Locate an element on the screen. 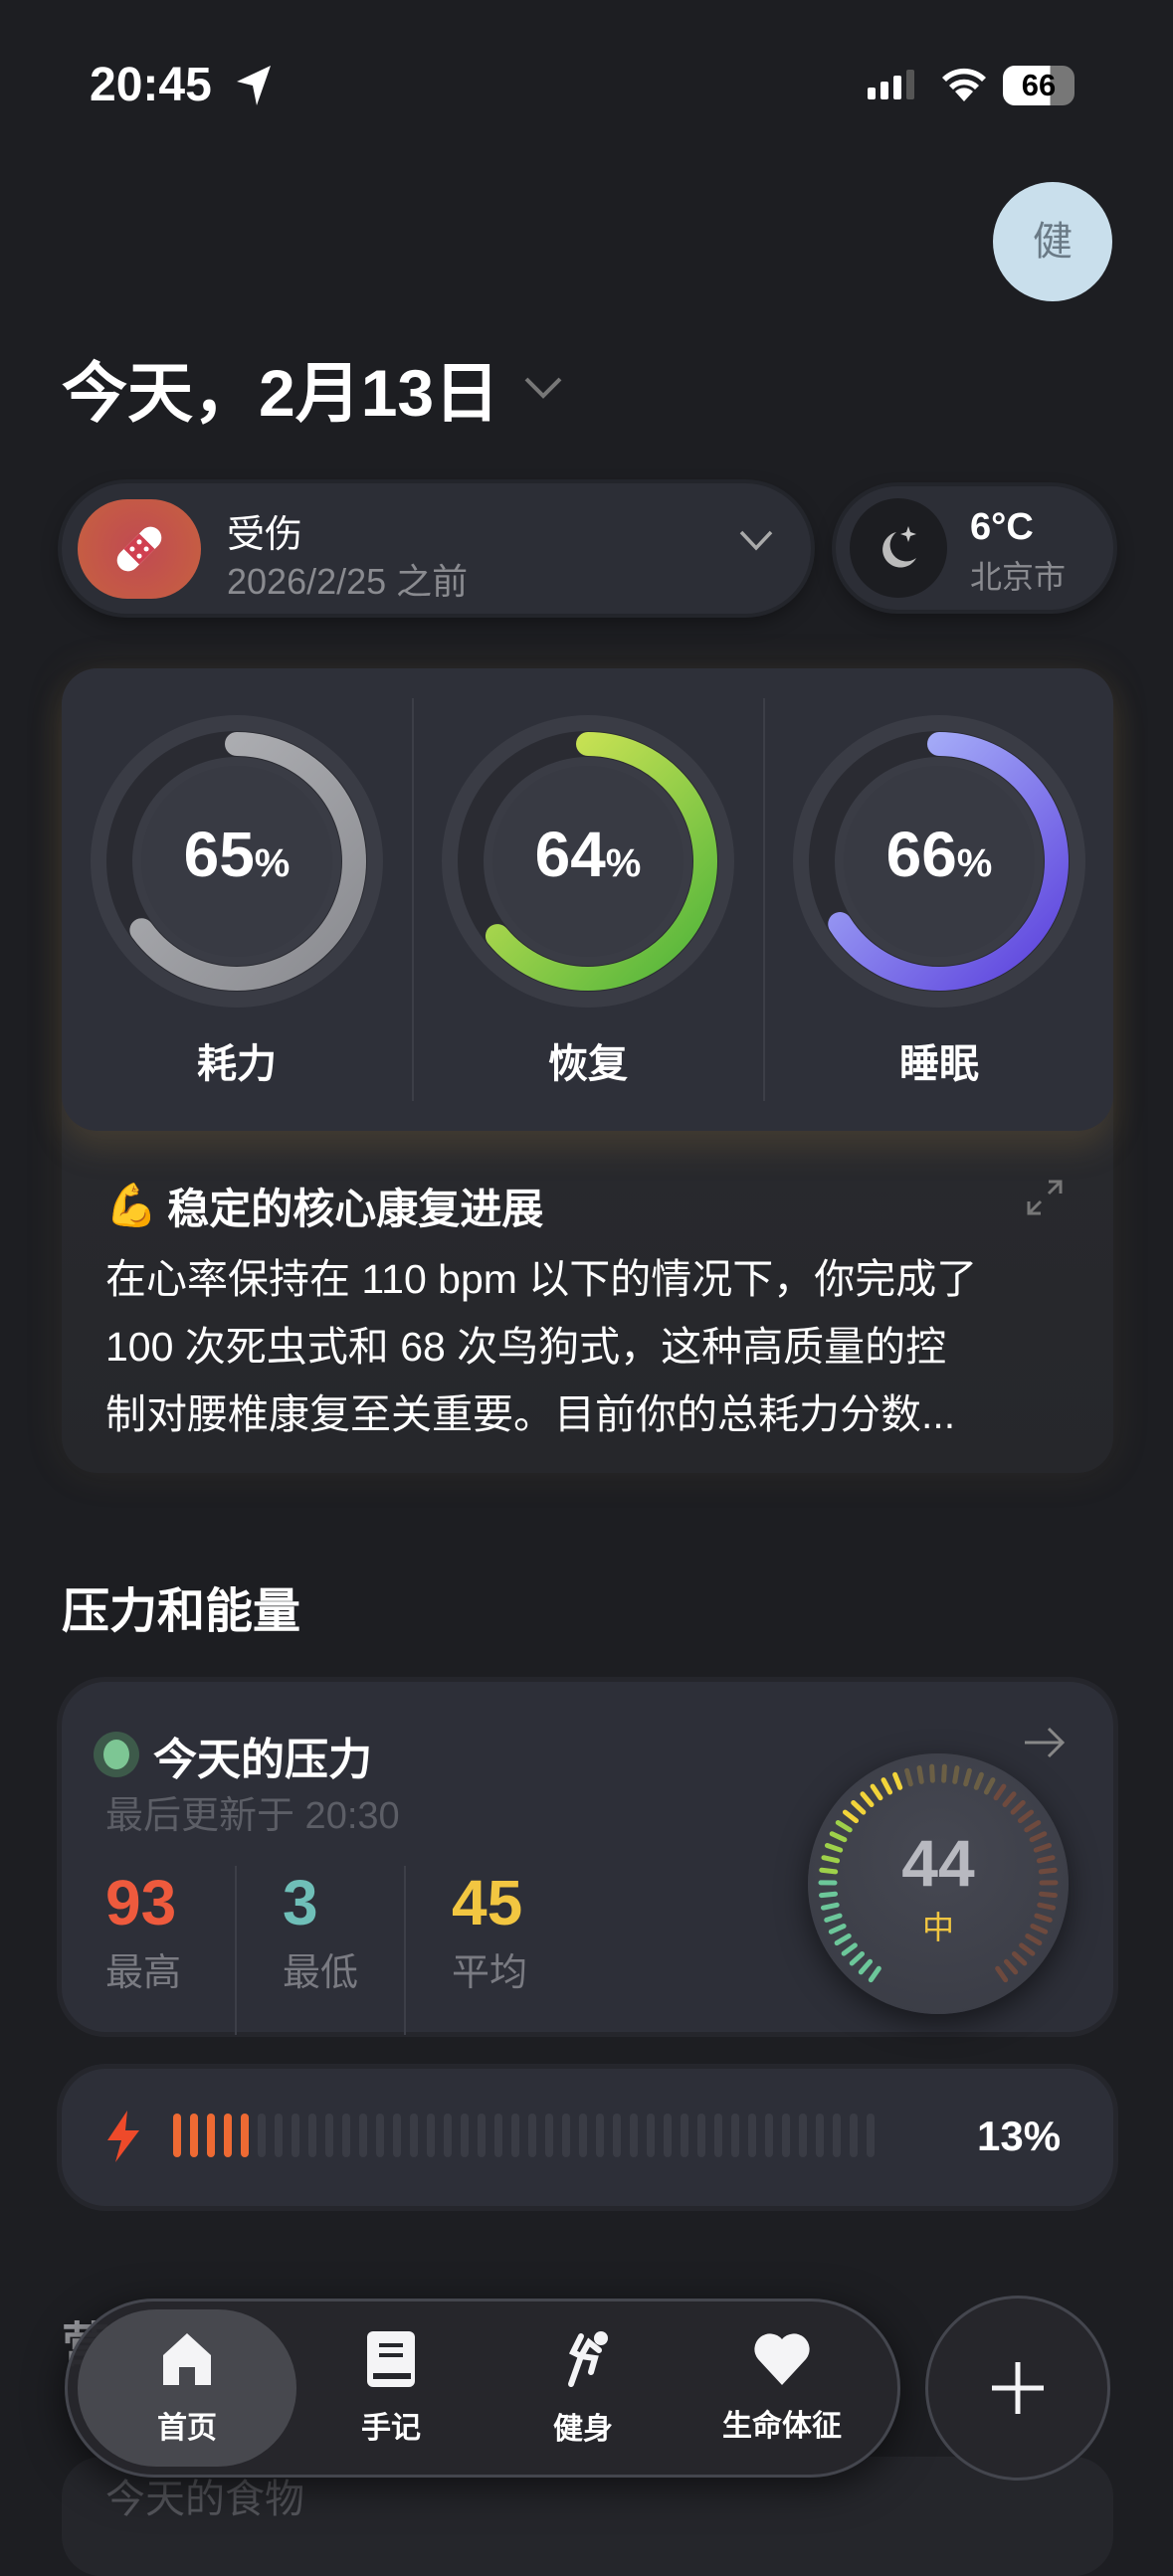 Image resolution: width=1173 pixels, height=2576 pixels. nav-label: 生命体征 is located at coordinates (782, 2423).